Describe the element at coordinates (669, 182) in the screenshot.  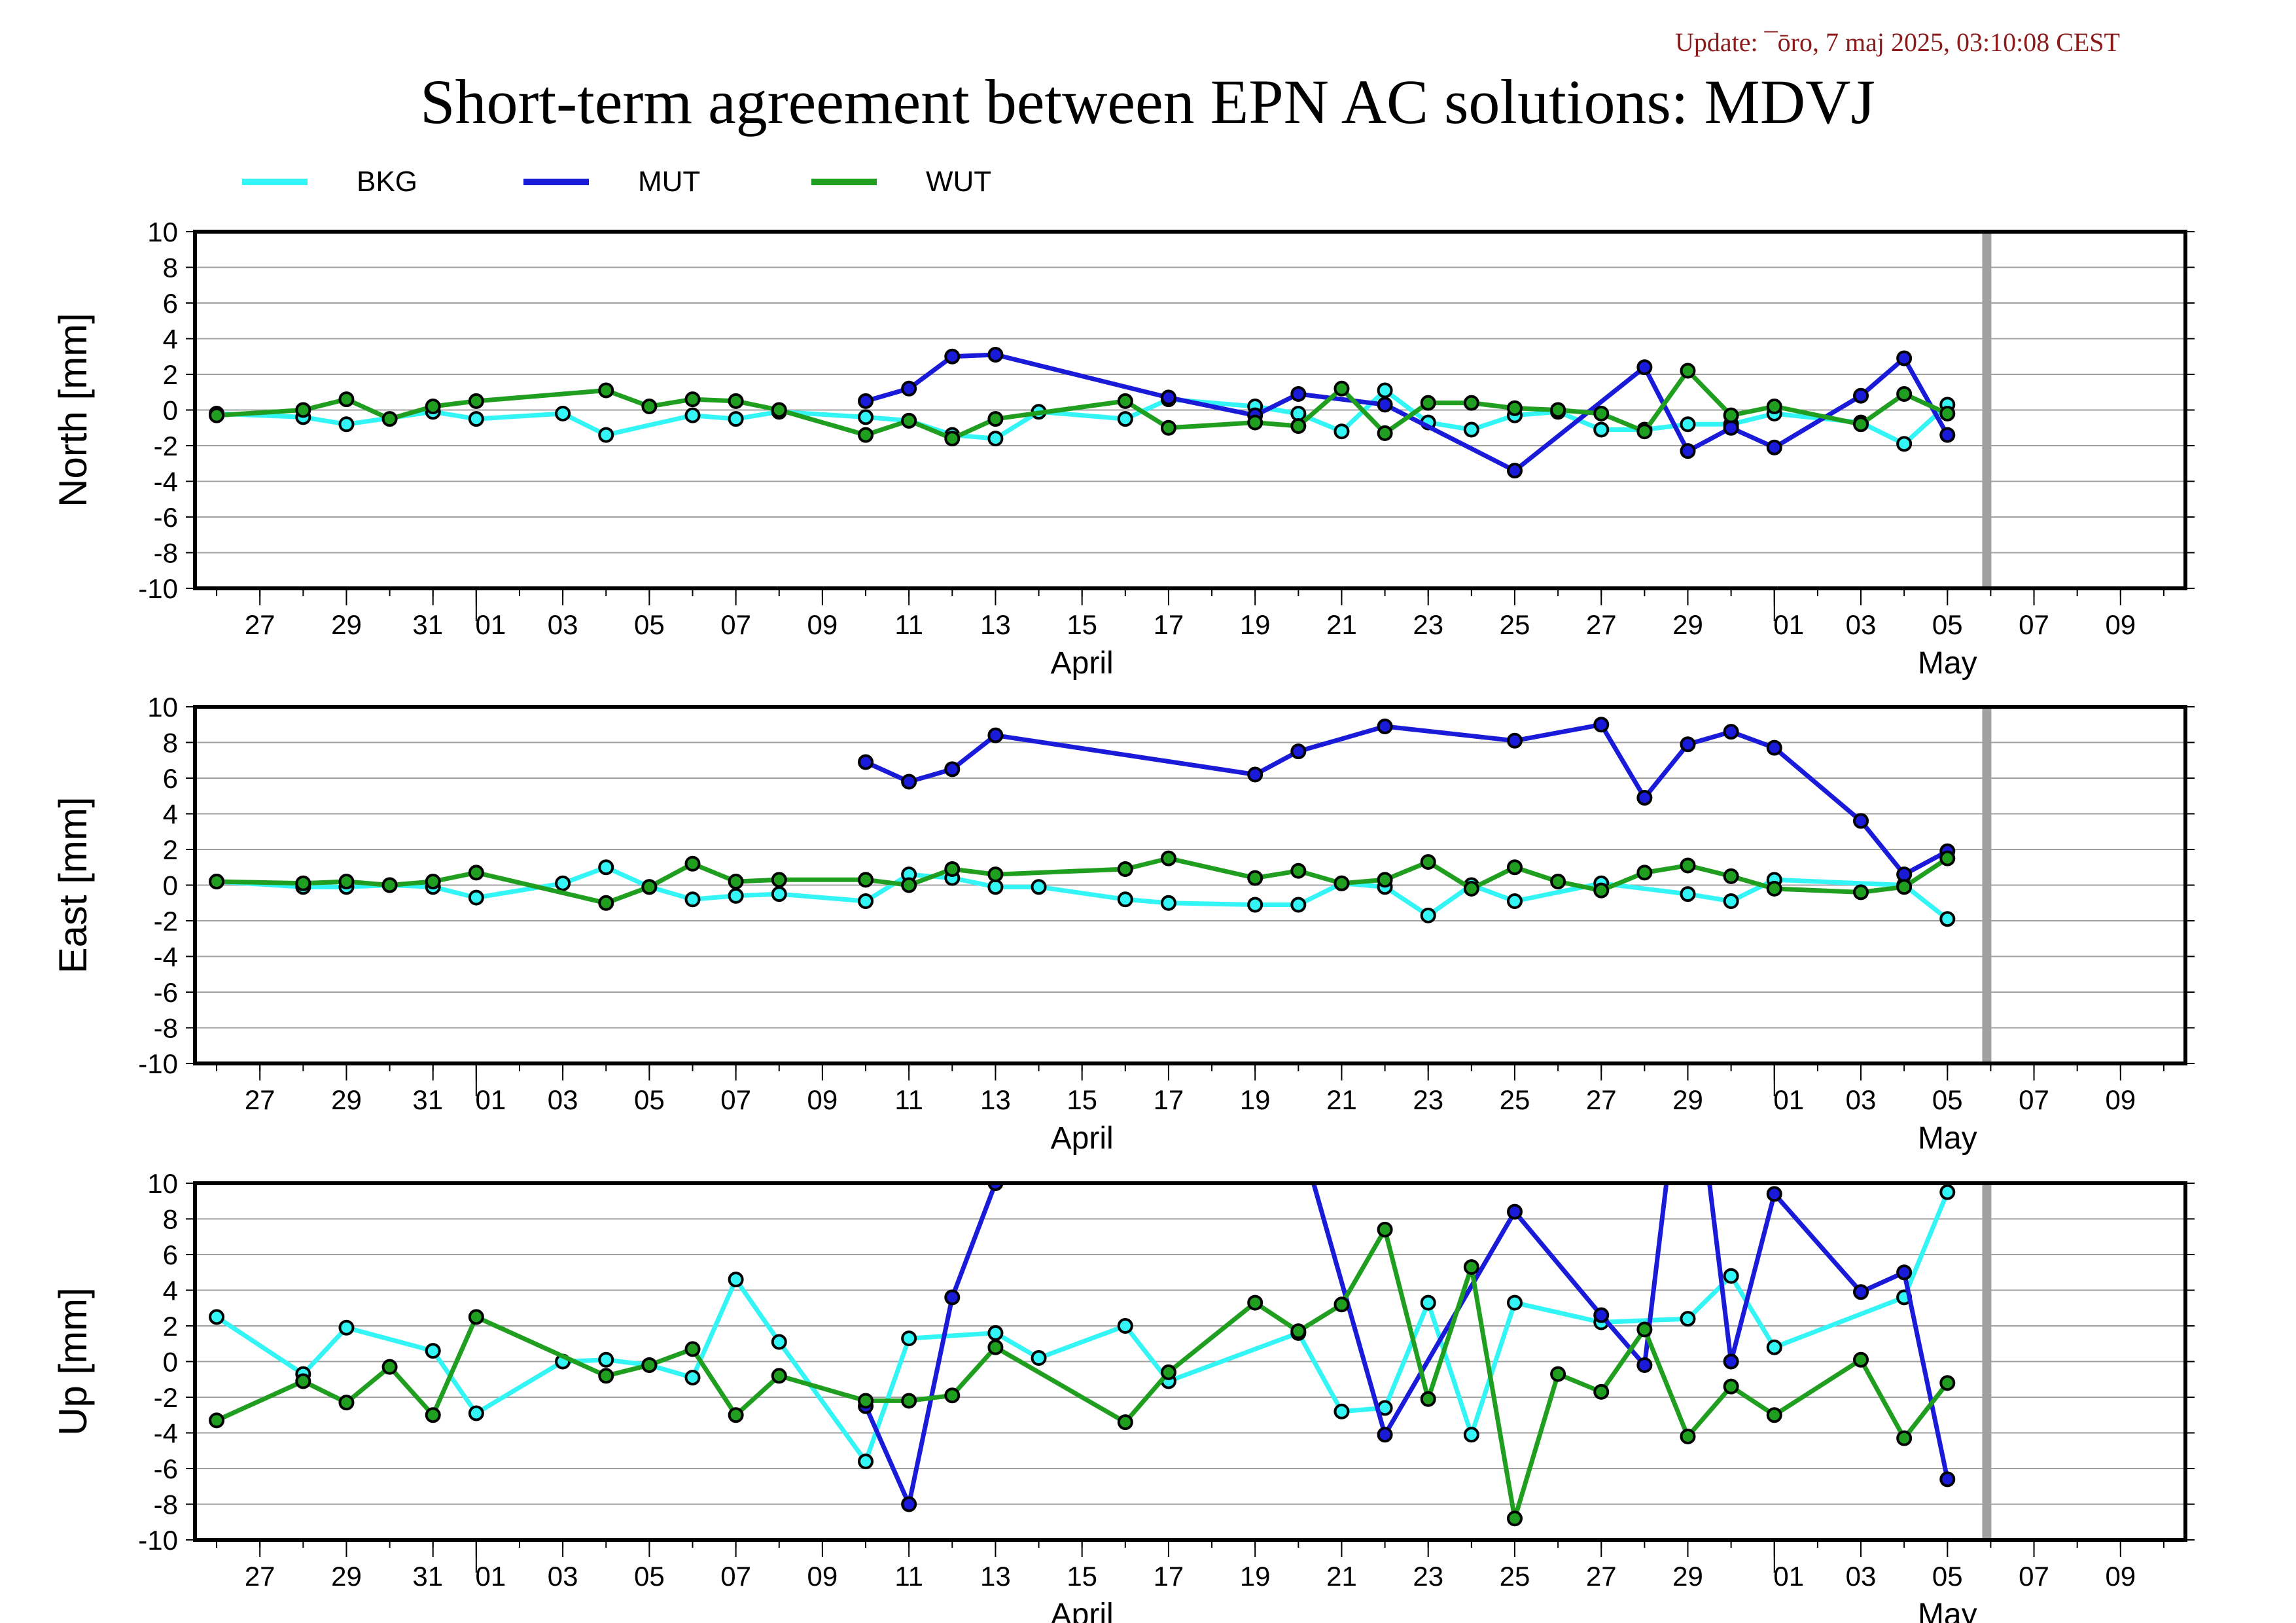
I see `legend-label: MUT` at that location.